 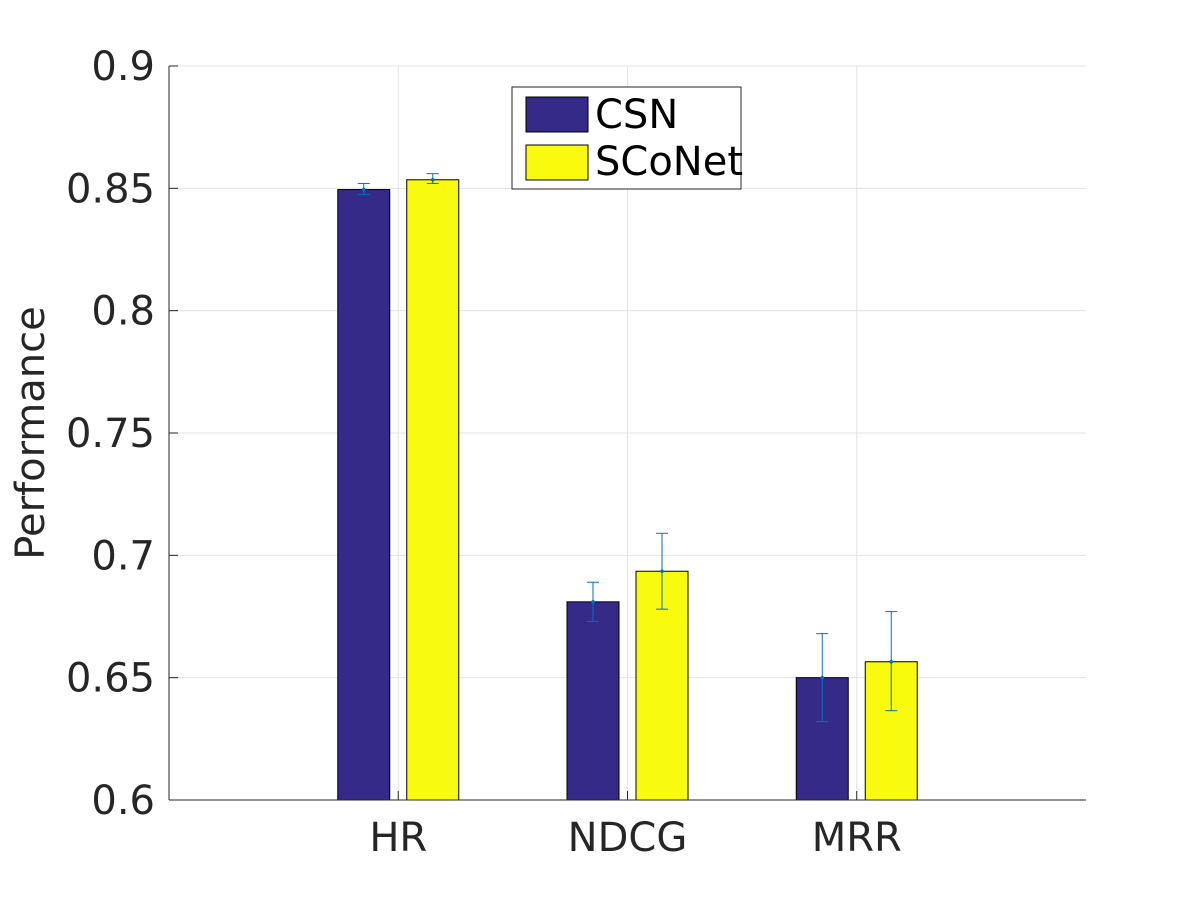 I want to click on y-tick-label: 0.9, so click(x=123, y=67).